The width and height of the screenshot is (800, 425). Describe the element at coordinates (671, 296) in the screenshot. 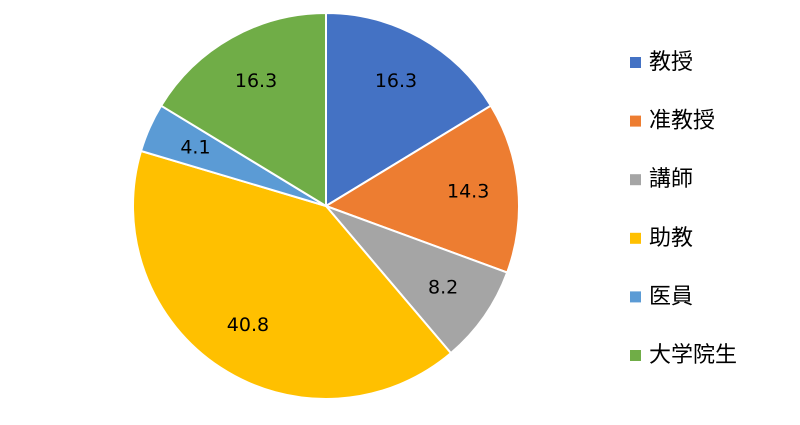

I see `legend-label: 医員` at that location.